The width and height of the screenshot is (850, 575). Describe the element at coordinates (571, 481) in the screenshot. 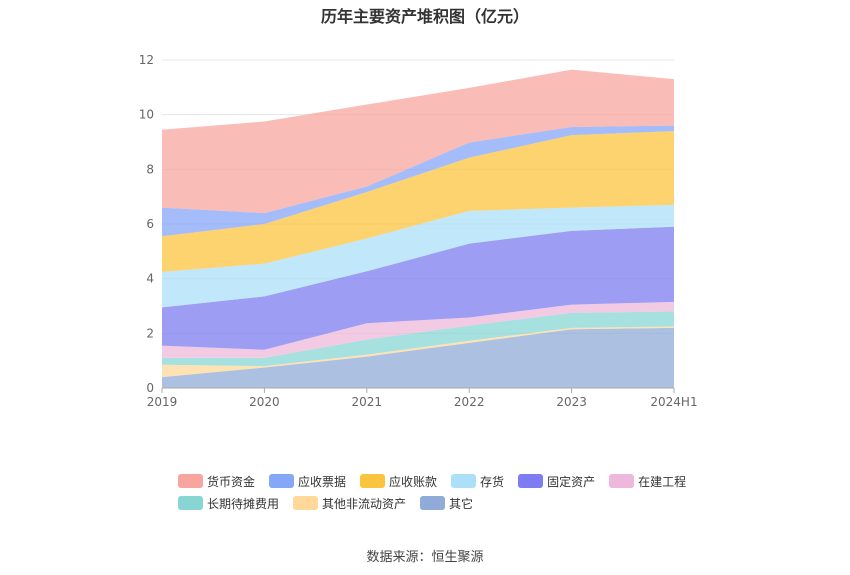

I see `legend-label: 固定资产` at that location.